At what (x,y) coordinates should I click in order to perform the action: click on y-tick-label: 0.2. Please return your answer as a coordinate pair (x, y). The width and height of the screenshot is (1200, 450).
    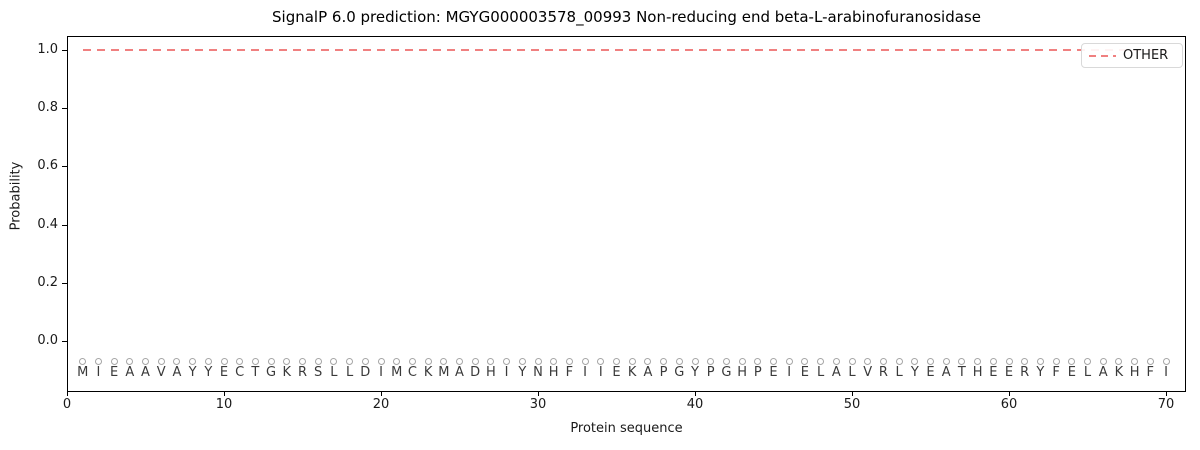
    Looking at the image, I should click on (47, 282).